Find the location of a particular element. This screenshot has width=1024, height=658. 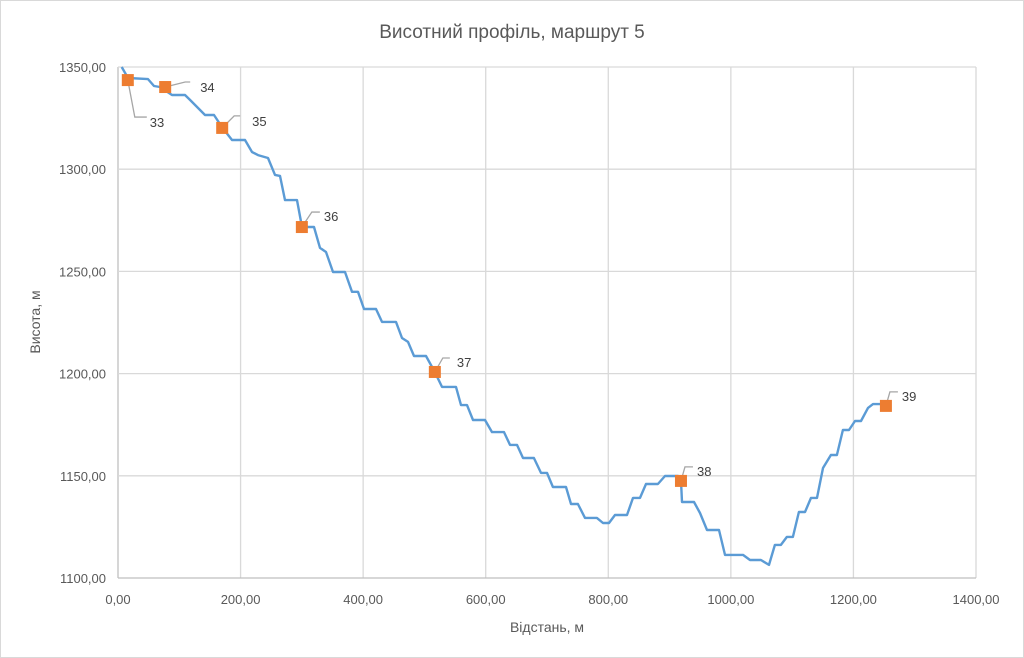

y-tick-label: 1150,00 is located at coordinates (83, 476).